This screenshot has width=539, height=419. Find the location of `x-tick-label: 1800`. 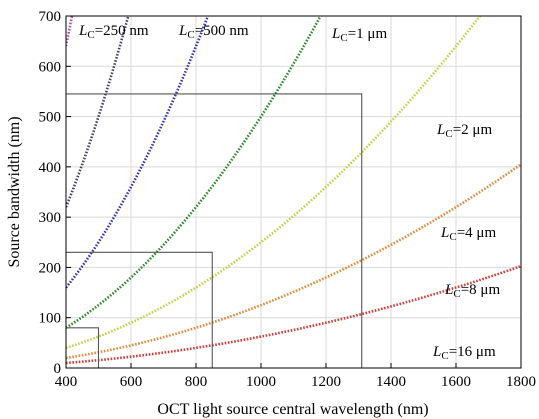

x-tick-label: 1800 is located at coordinates (521, 382).